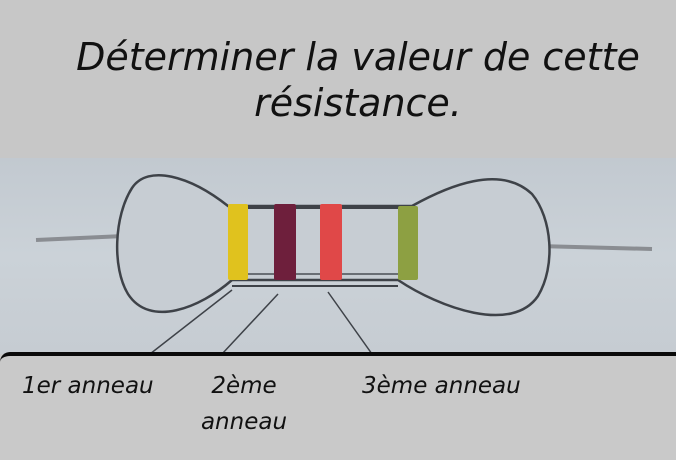  I want to click on right-lead-wire, so click(595, 247).